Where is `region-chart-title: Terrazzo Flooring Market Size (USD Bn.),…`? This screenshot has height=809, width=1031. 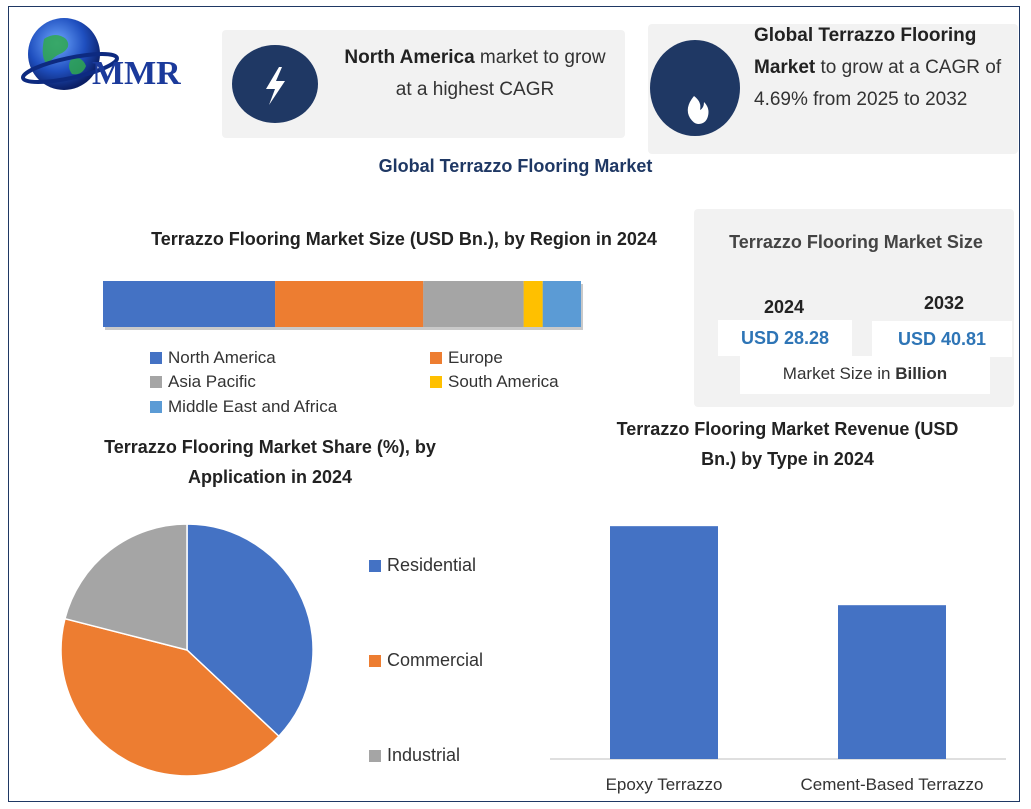
region-chart-title: Terrazzo Flooring Market Size (USD Bn.),… is located at coordinates (404, 239).